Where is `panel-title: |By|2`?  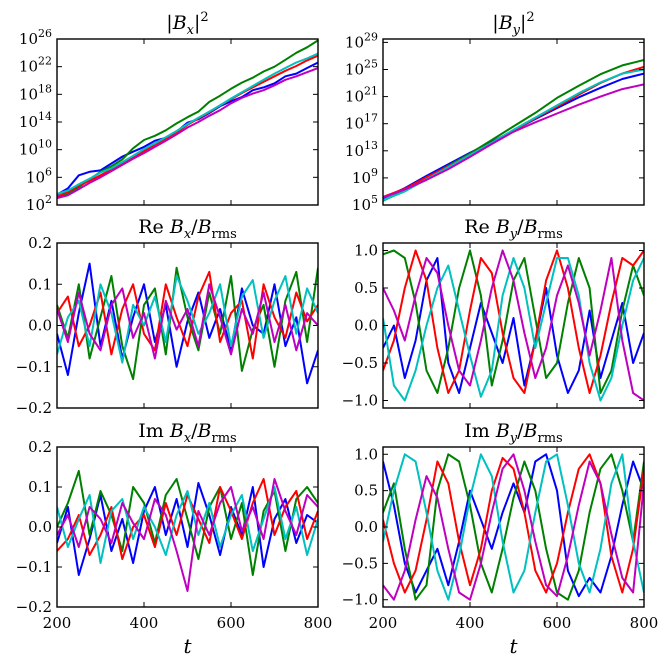
panel-title: |By|2 is located at coordinates (513, 24).